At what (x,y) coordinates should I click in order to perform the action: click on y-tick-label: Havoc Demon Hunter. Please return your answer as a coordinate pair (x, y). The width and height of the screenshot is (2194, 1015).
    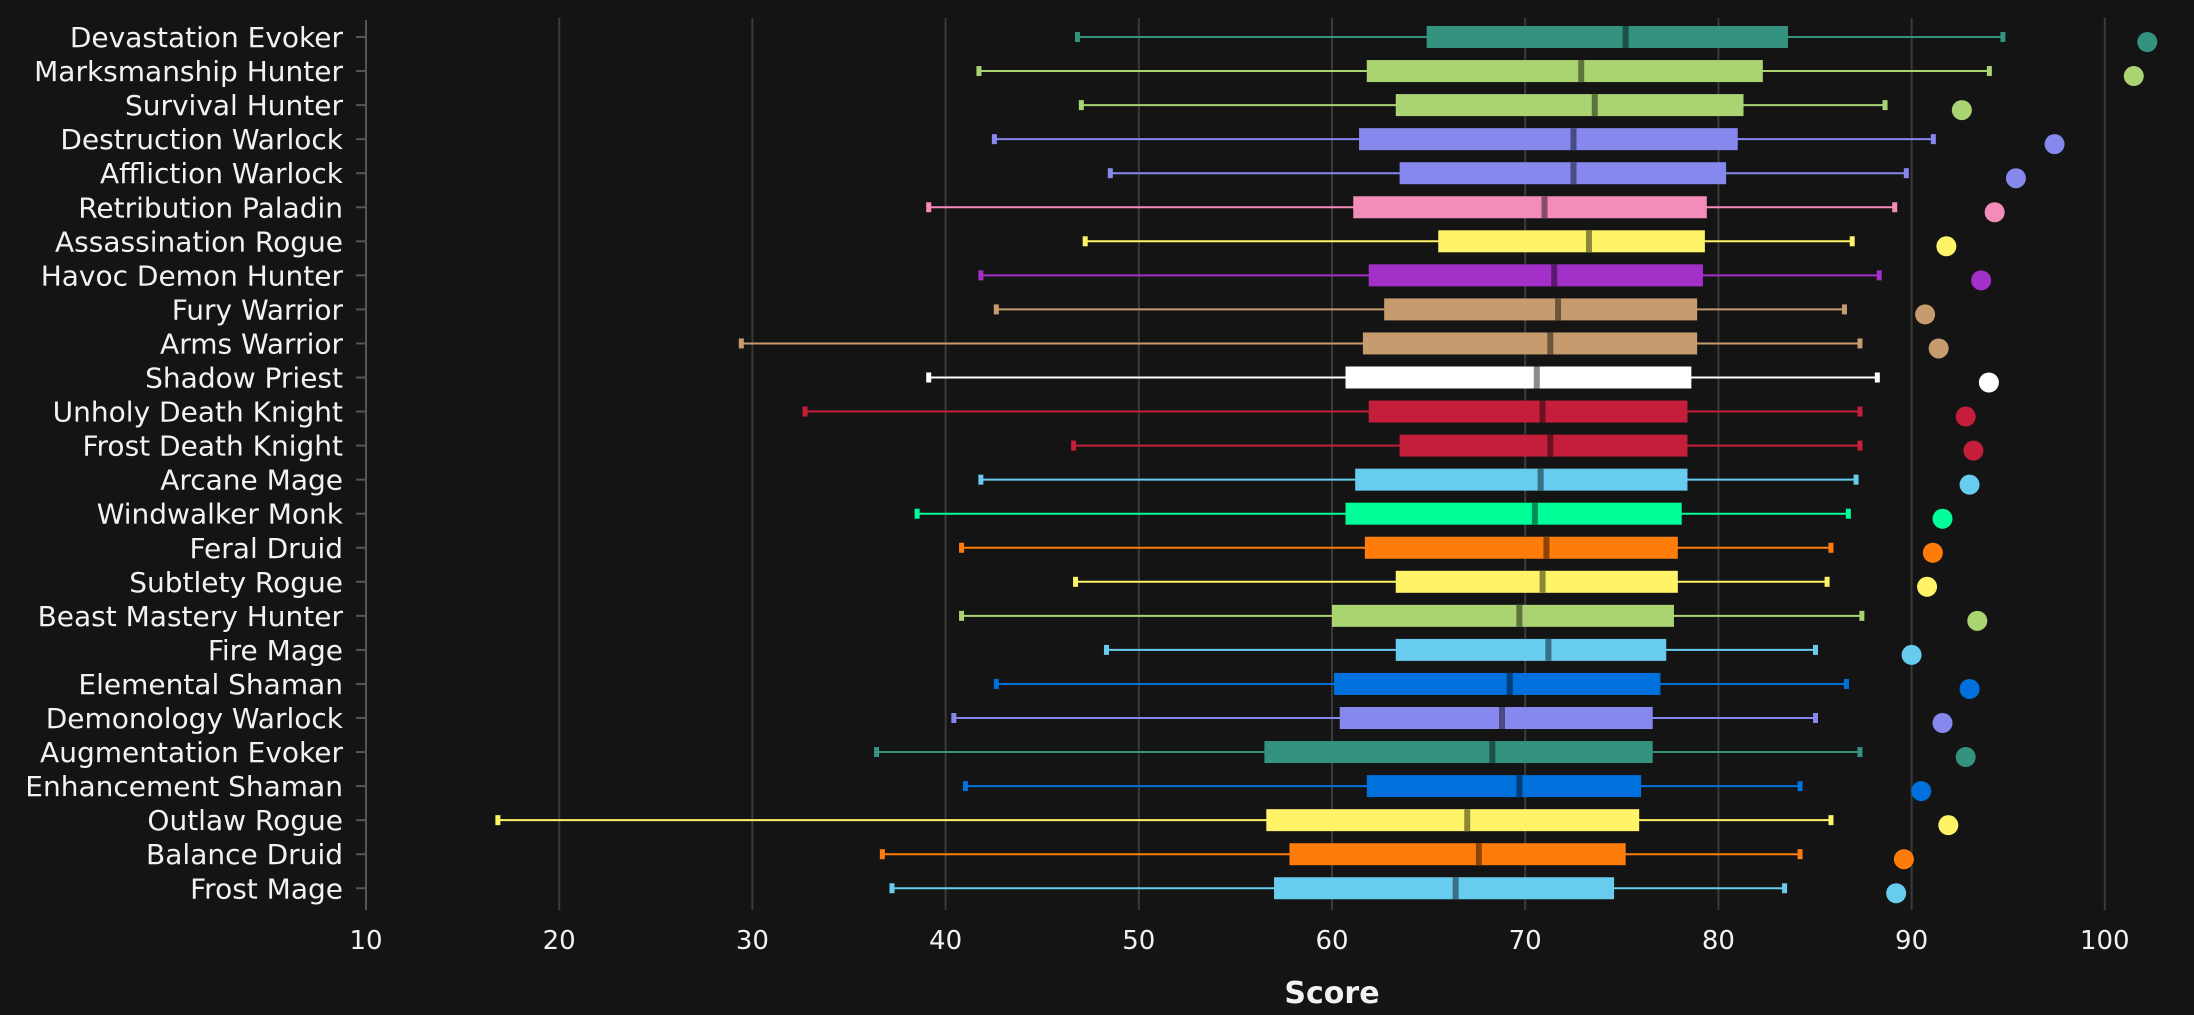
    Looking at the image, I should click on (192, 275).